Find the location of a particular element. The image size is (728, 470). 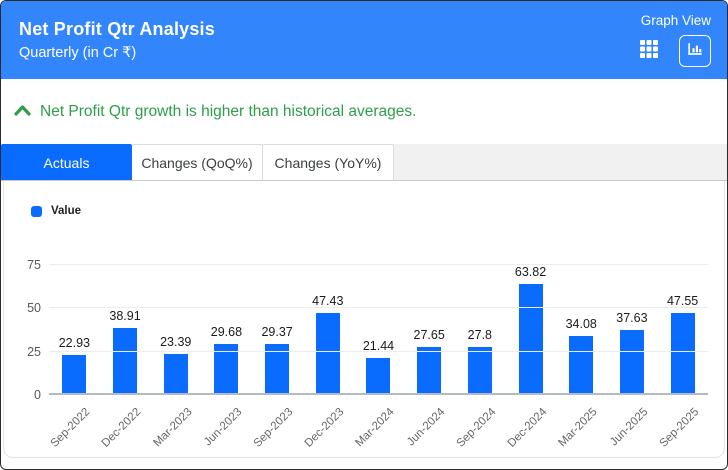

bar-slot: 29.68 is located at coordinates (226, 330).